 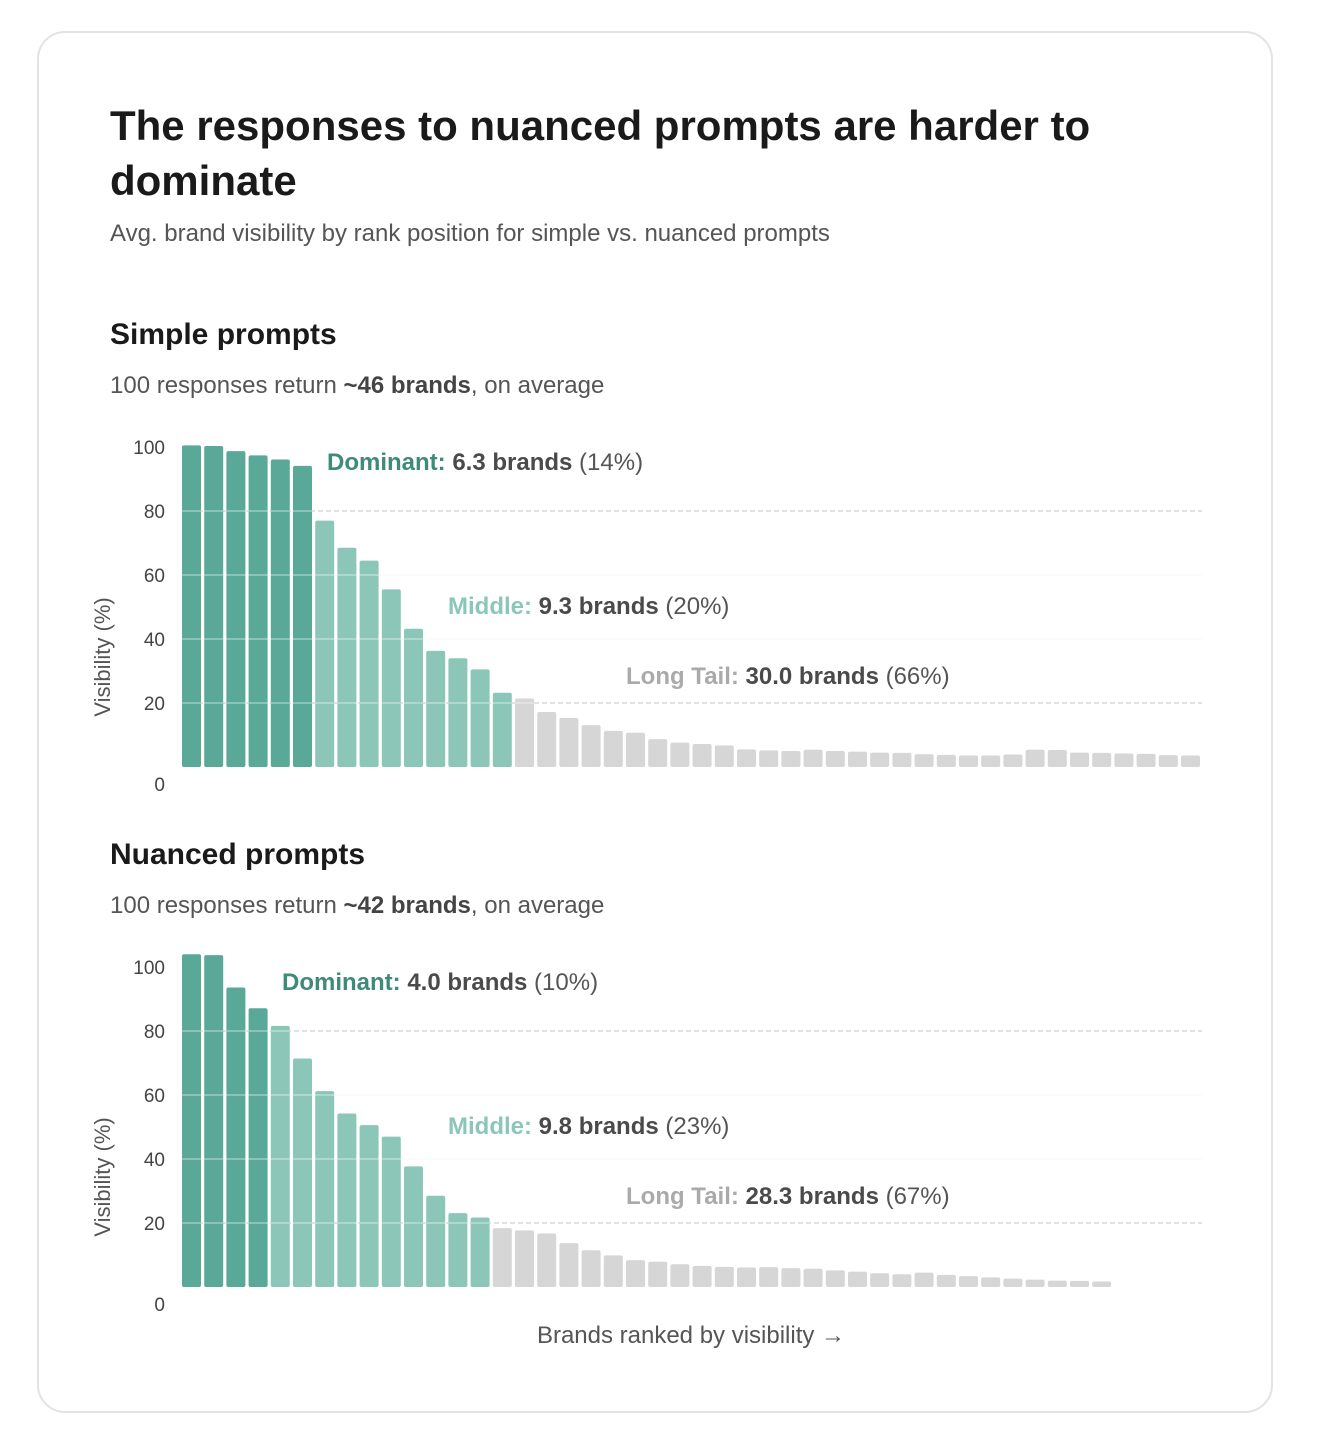 I want to click on y-tick-label: 60, so click(x=154, y=1096).